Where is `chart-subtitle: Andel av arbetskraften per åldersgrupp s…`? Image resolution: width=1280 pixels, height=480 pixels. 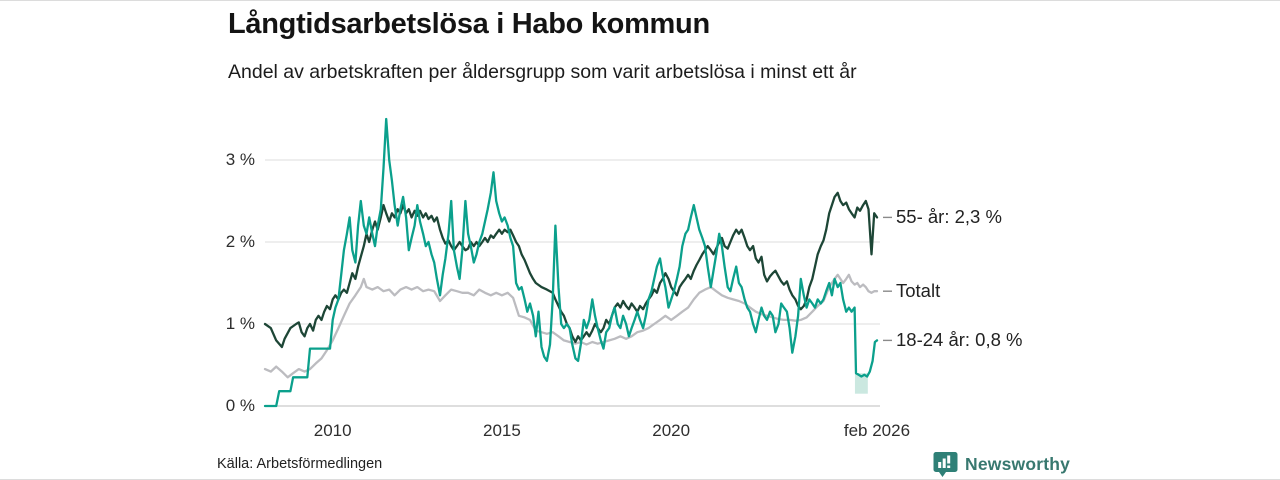
chart-subtitle: Andel av arbetskraften per åldersgrupp s… is located at coordinates (542, 72).